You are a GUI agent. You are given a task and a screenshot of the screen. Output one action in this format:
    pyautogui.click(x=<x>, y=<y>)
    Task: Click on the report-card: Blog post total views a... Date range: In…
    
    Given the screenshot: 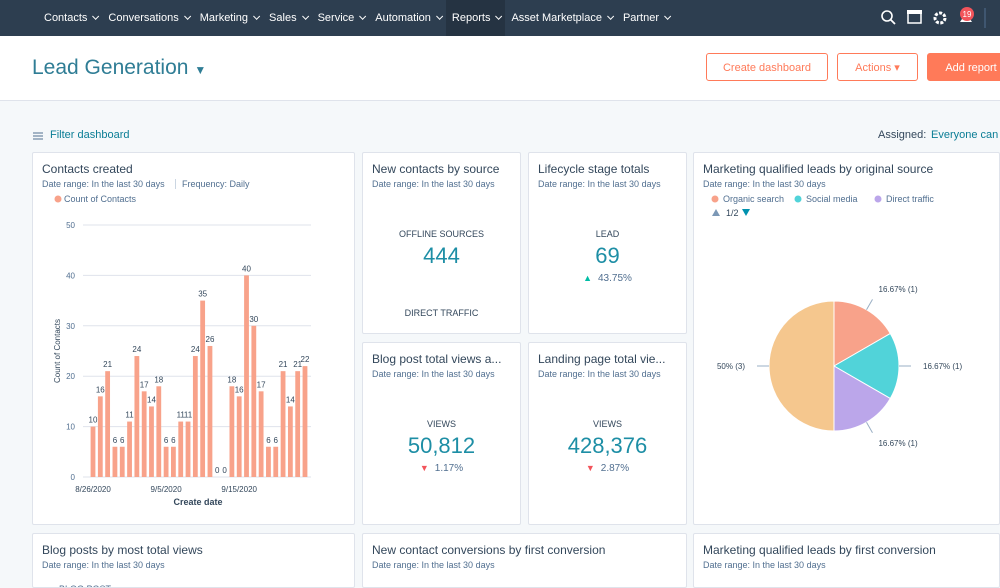 What is the action you would take?
    pyautogui.click(x=441, y=433)
    